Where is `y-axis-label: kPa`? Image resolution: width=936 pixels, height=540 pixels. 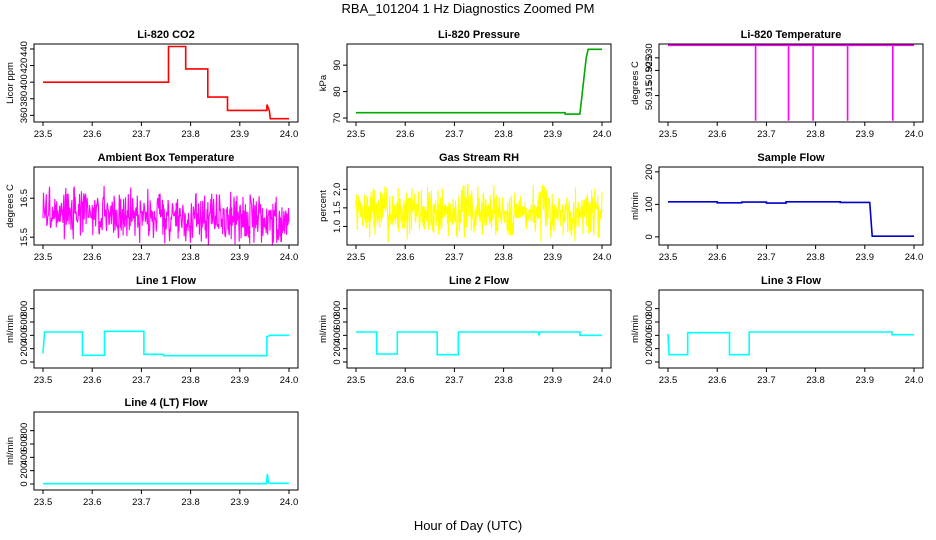
y-axis-label: kPa is located at coordinates (323, 82).